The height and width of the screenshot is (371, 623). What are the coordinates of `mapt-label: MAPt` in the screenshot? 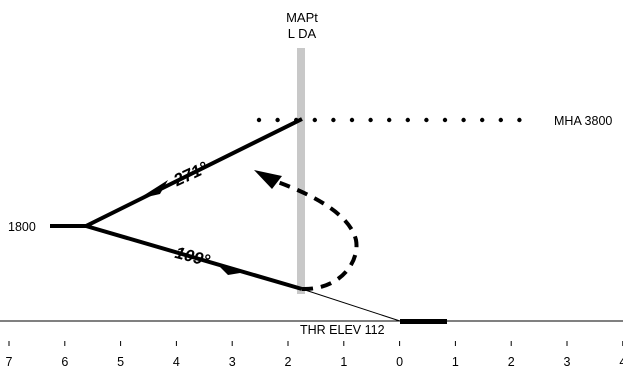 It's located at (302, 17).